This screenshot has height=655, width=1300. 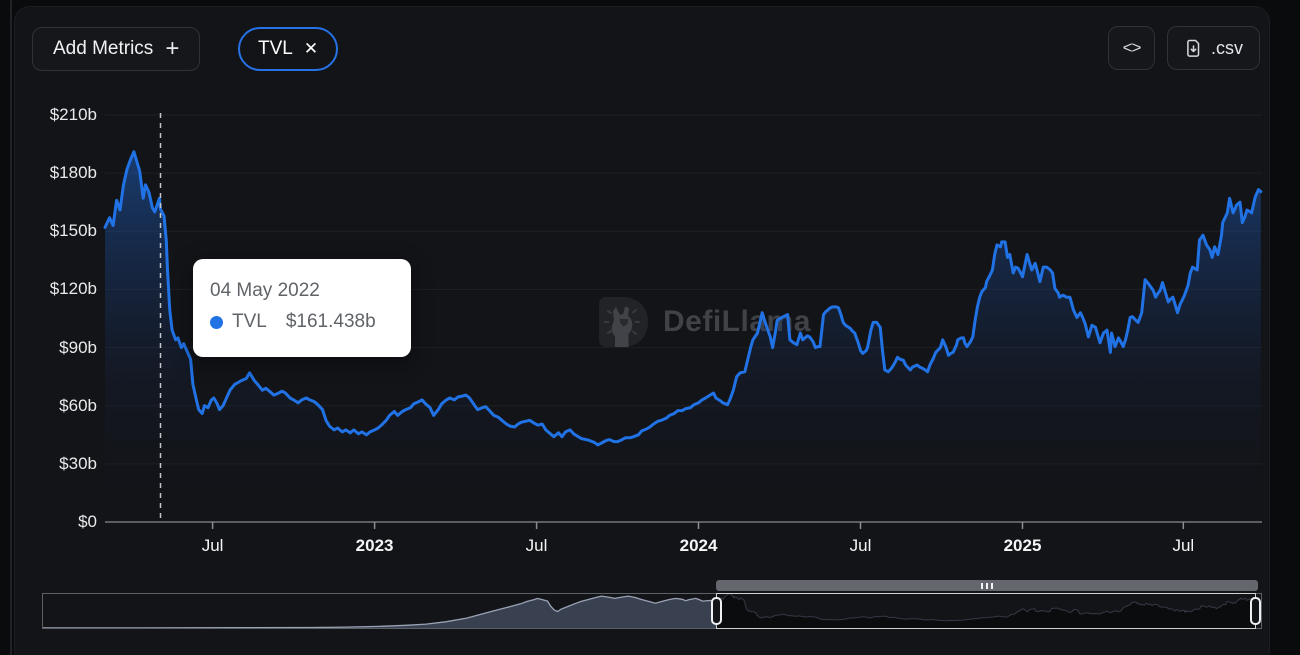 What do you see at coordinates (330, 321) in the screenshot?
I see `tooltip-series-value: $161.438b` at bounding box center [330, 321].